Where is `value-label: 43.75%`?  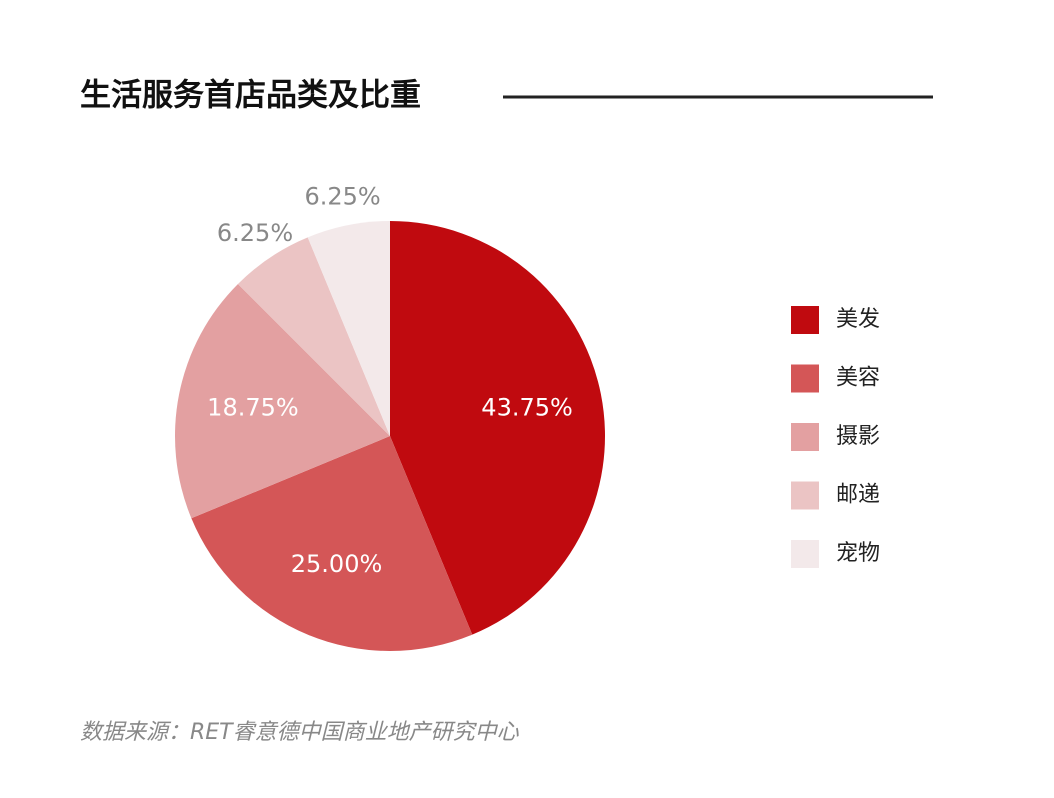 value-label: 43.75% is located at coordinates (527, 408).